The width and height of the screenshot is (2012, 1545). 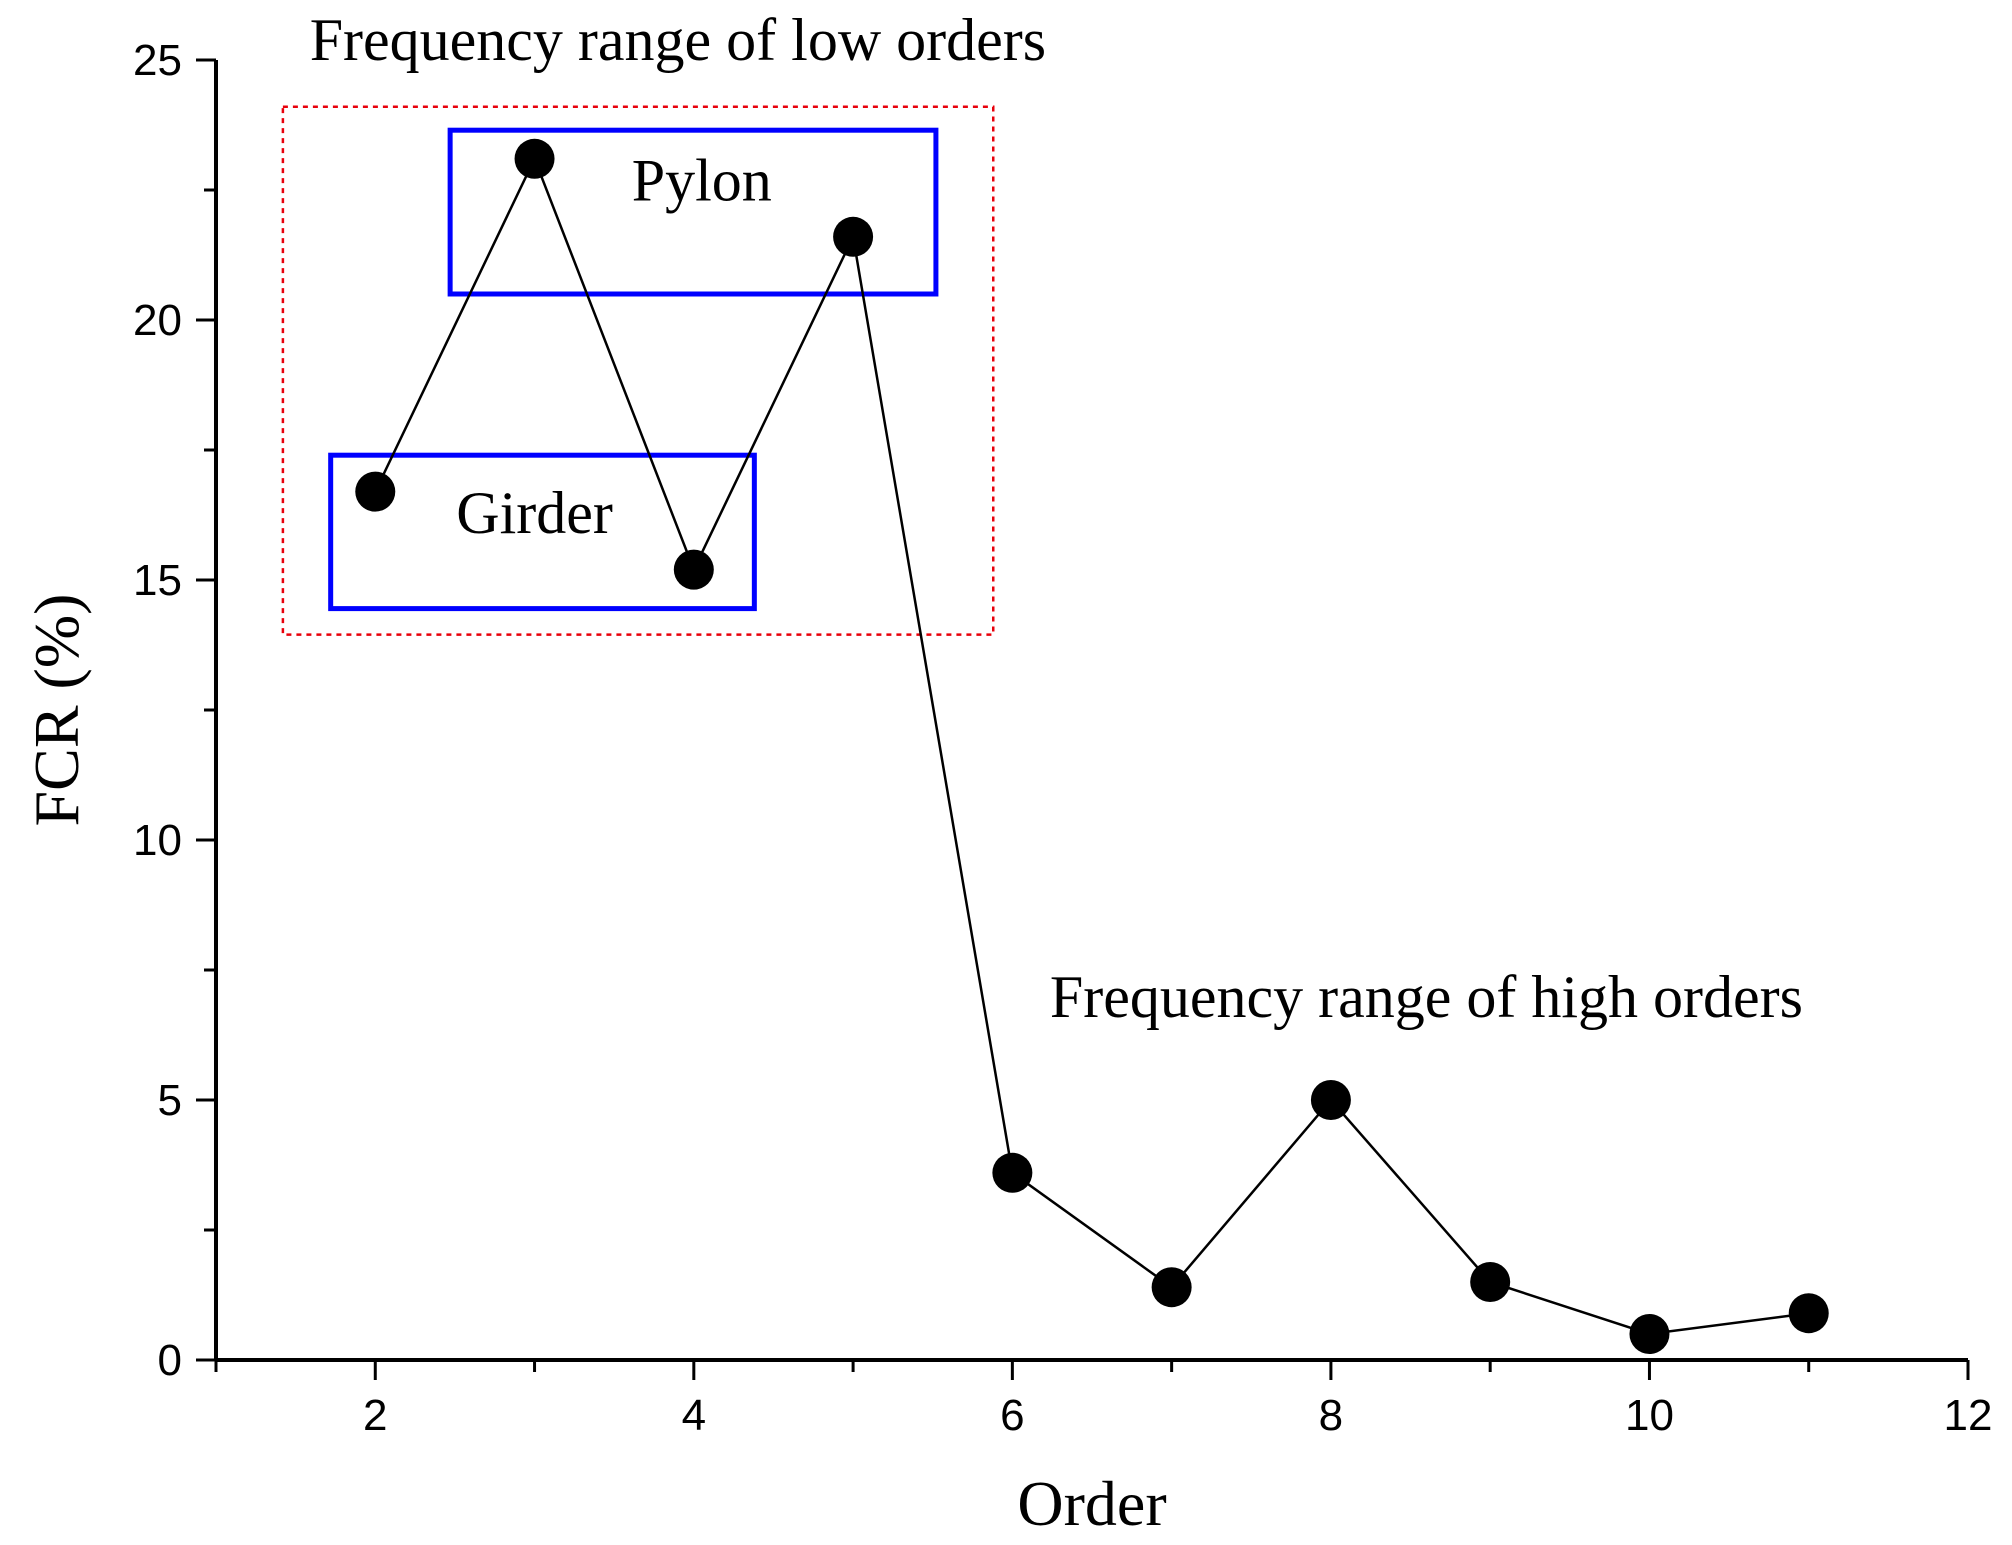 What do you see at coordinates (534, 513) in the screenshot?
I see `annotation-girder: Girder` at bounding box center [534, 513].